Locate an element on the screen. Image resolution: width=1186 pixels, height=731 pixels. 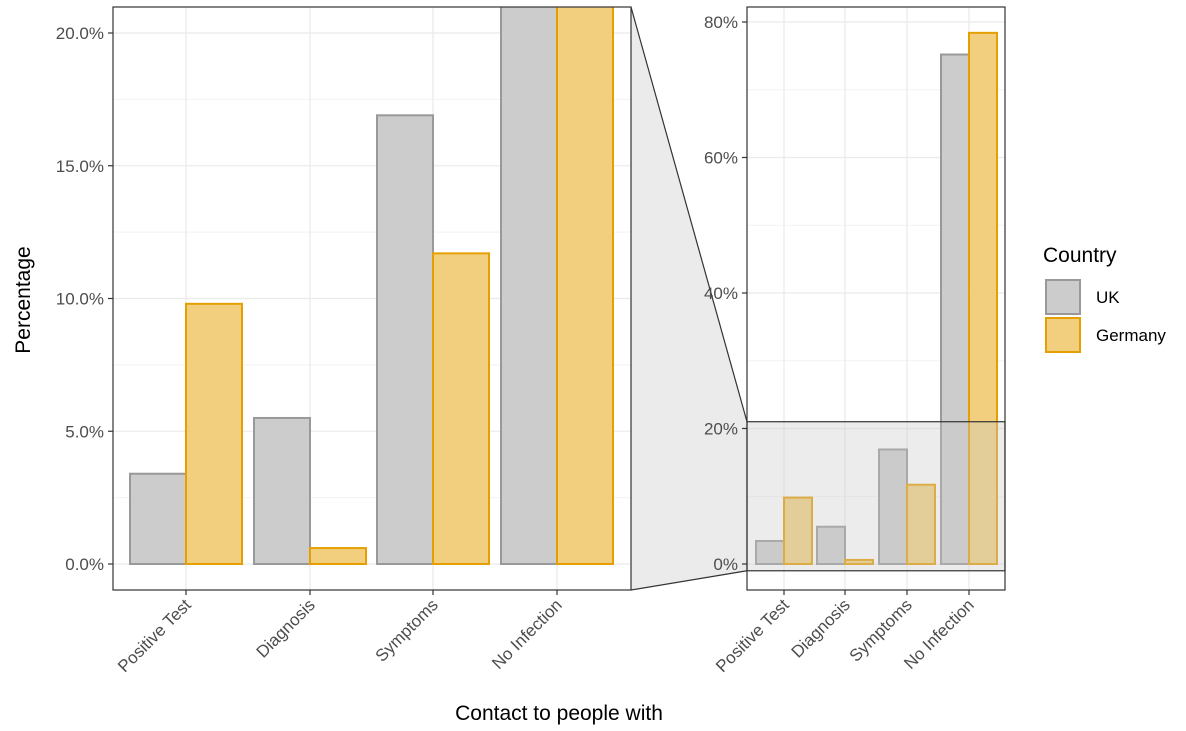
y-tick-label: 0% is located at coordinates (725, 564).